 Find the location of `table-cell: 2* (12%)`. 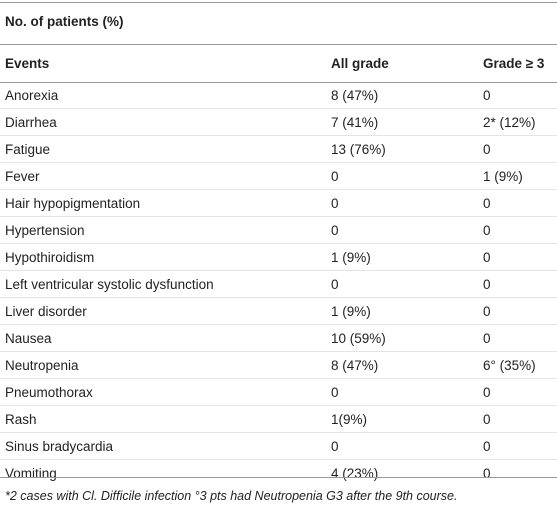

table-cell: 2* (12%) is located at coordinates (517, 122).